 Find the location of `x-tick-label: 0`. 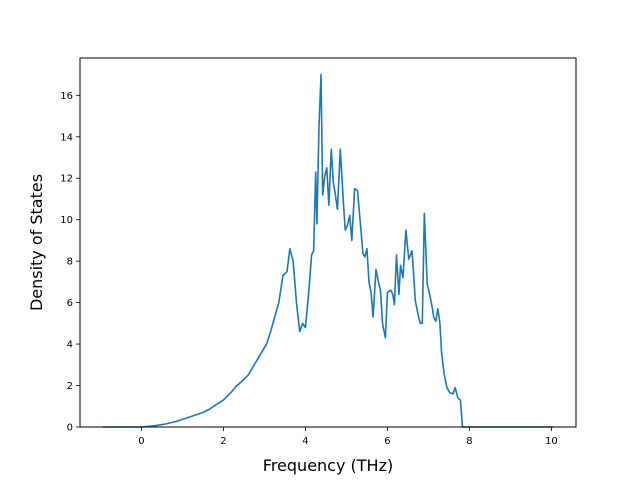

x-tick-label: 0 is located at coordinates (141, 441).